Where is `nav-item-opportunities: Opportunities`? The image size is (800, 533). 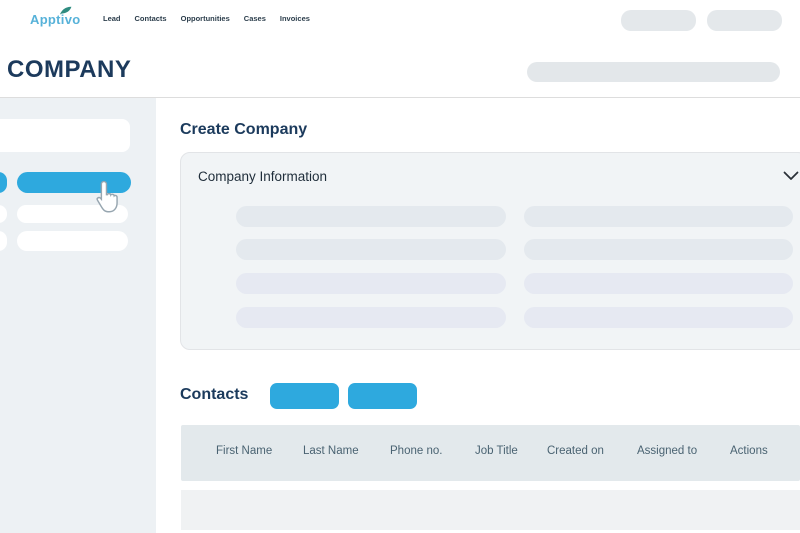
nav-item-opportunities: Opportunities is located at coordinates (205, 18).